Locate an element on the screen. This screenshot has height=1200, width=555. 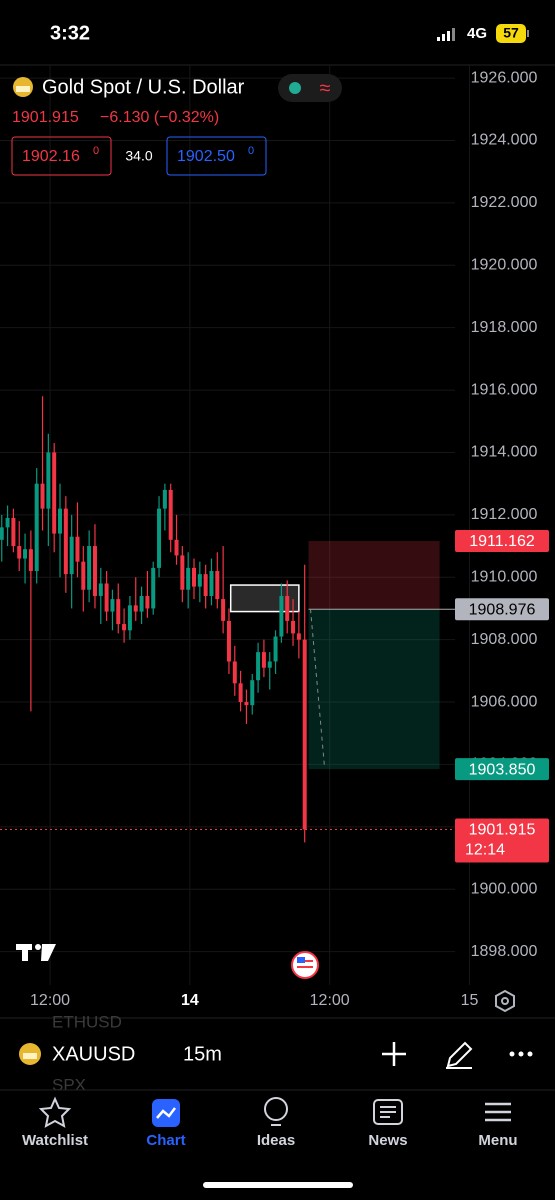
gold-icon-bar is located at coordinates (23, 89).